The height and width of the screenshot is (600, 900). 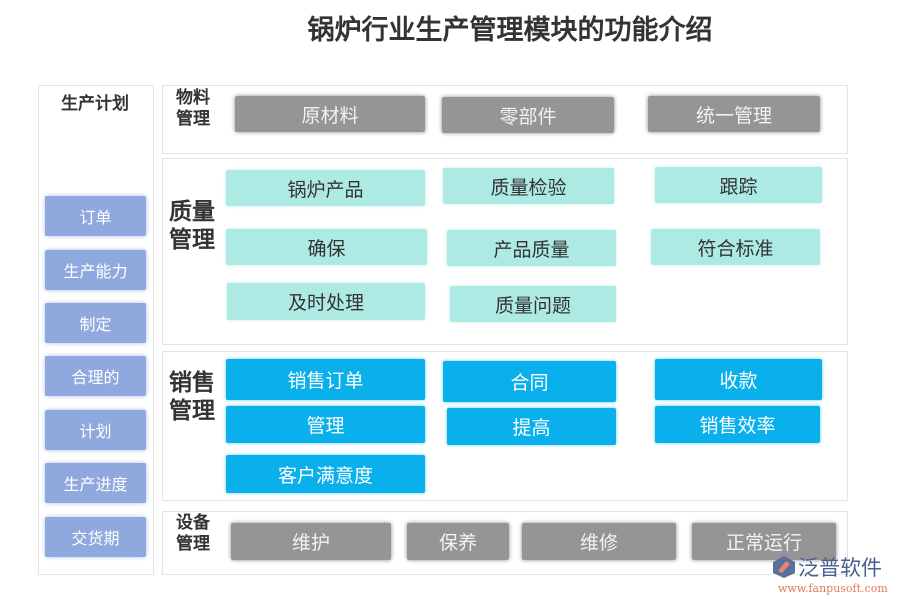 I want to click on section-item: 原材料, so click(x=330, y=114).